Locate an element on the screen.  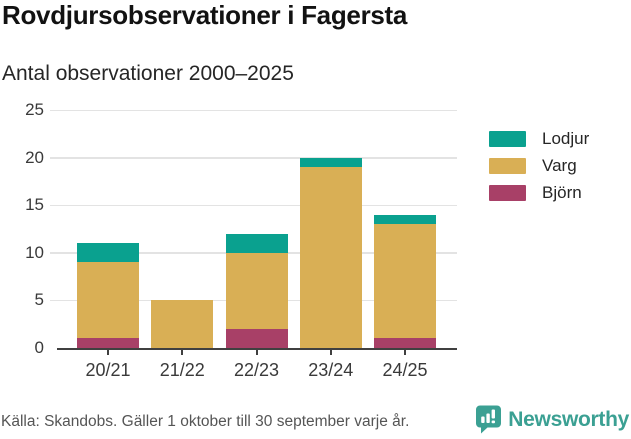
y-tick-label: 5 is located at coordinates (39, 300).